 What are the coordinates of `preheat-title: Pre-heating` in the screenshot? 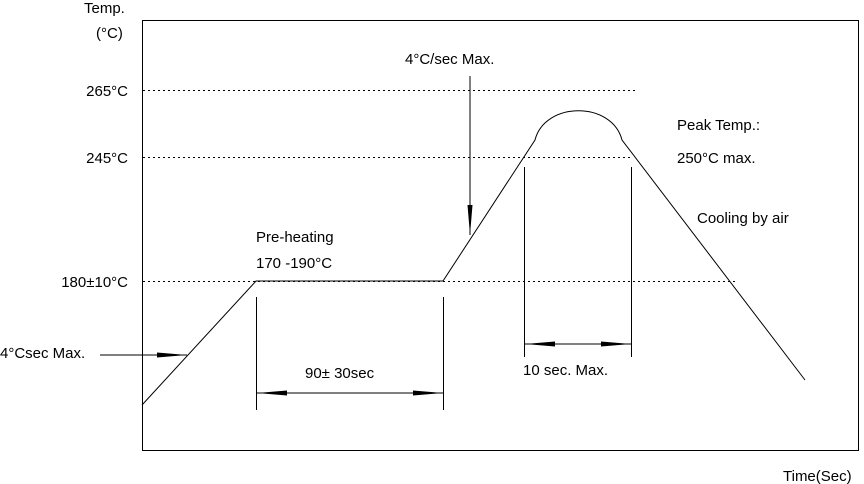 It's located at (295, 237).